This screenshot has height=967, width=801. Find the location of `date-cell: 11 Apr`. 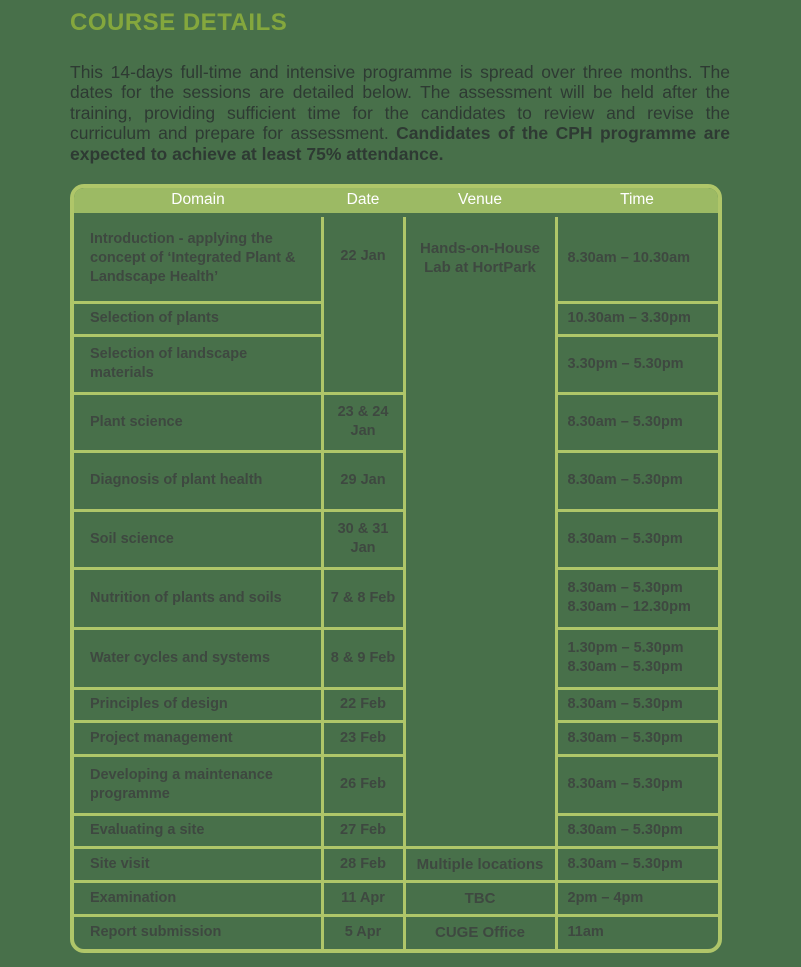

date-cell: 11 Apr is located at coordinates (363, 898).